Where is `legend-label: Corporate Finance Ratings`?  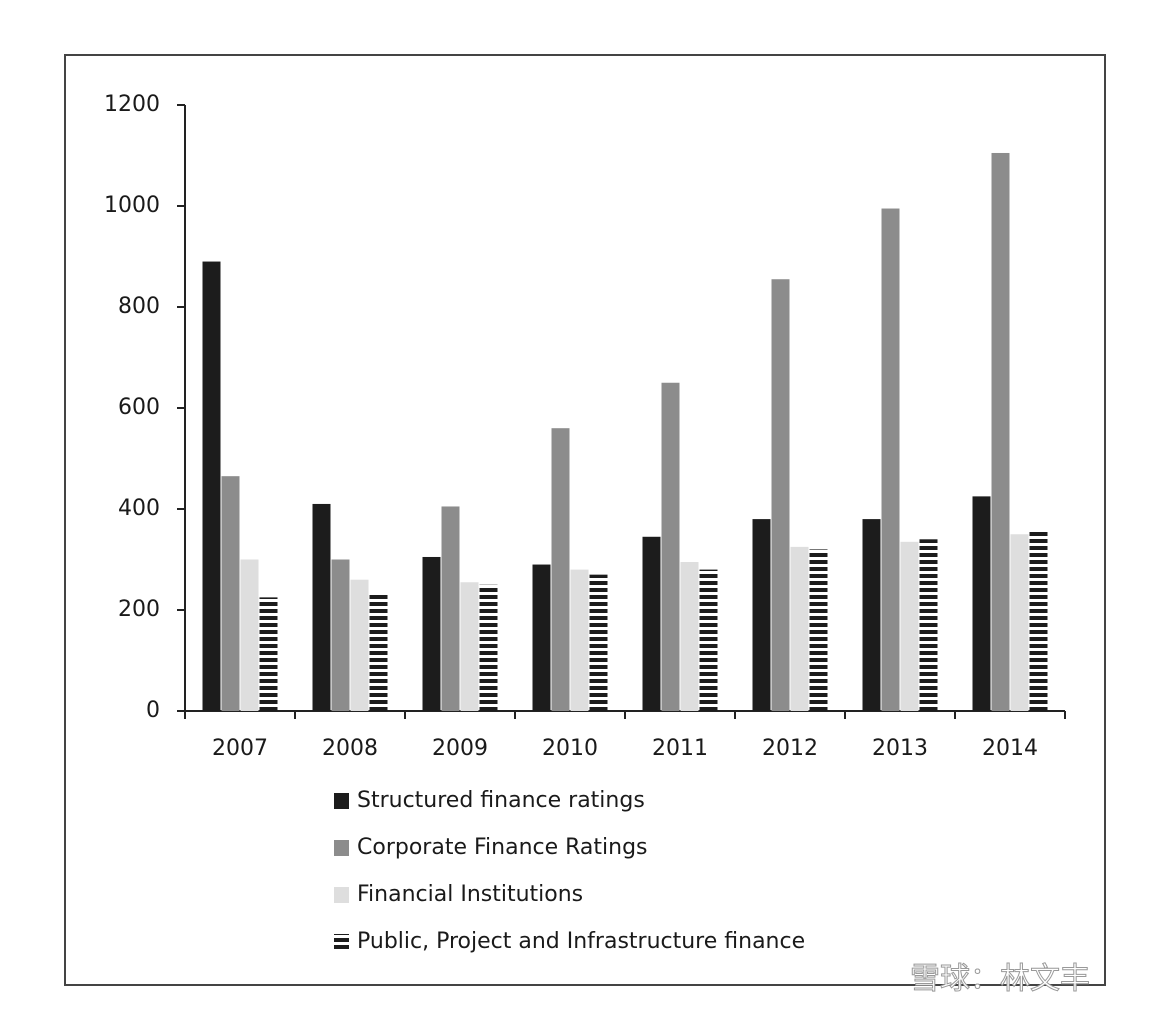 legend-label: Corporate Finance Ratings is located at coordinates (502, 847).